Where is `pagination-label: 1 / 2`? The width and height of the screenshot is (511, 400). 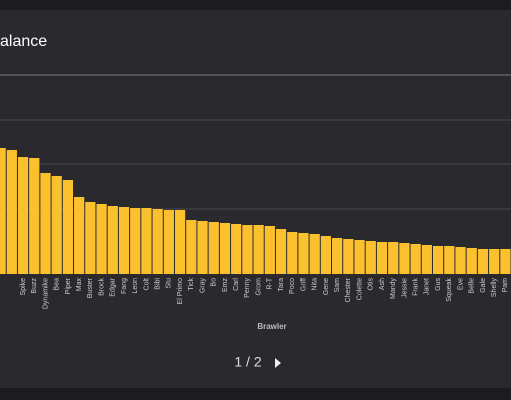
pagination-label: 1 / 2 is located at coordinates (247, 362).